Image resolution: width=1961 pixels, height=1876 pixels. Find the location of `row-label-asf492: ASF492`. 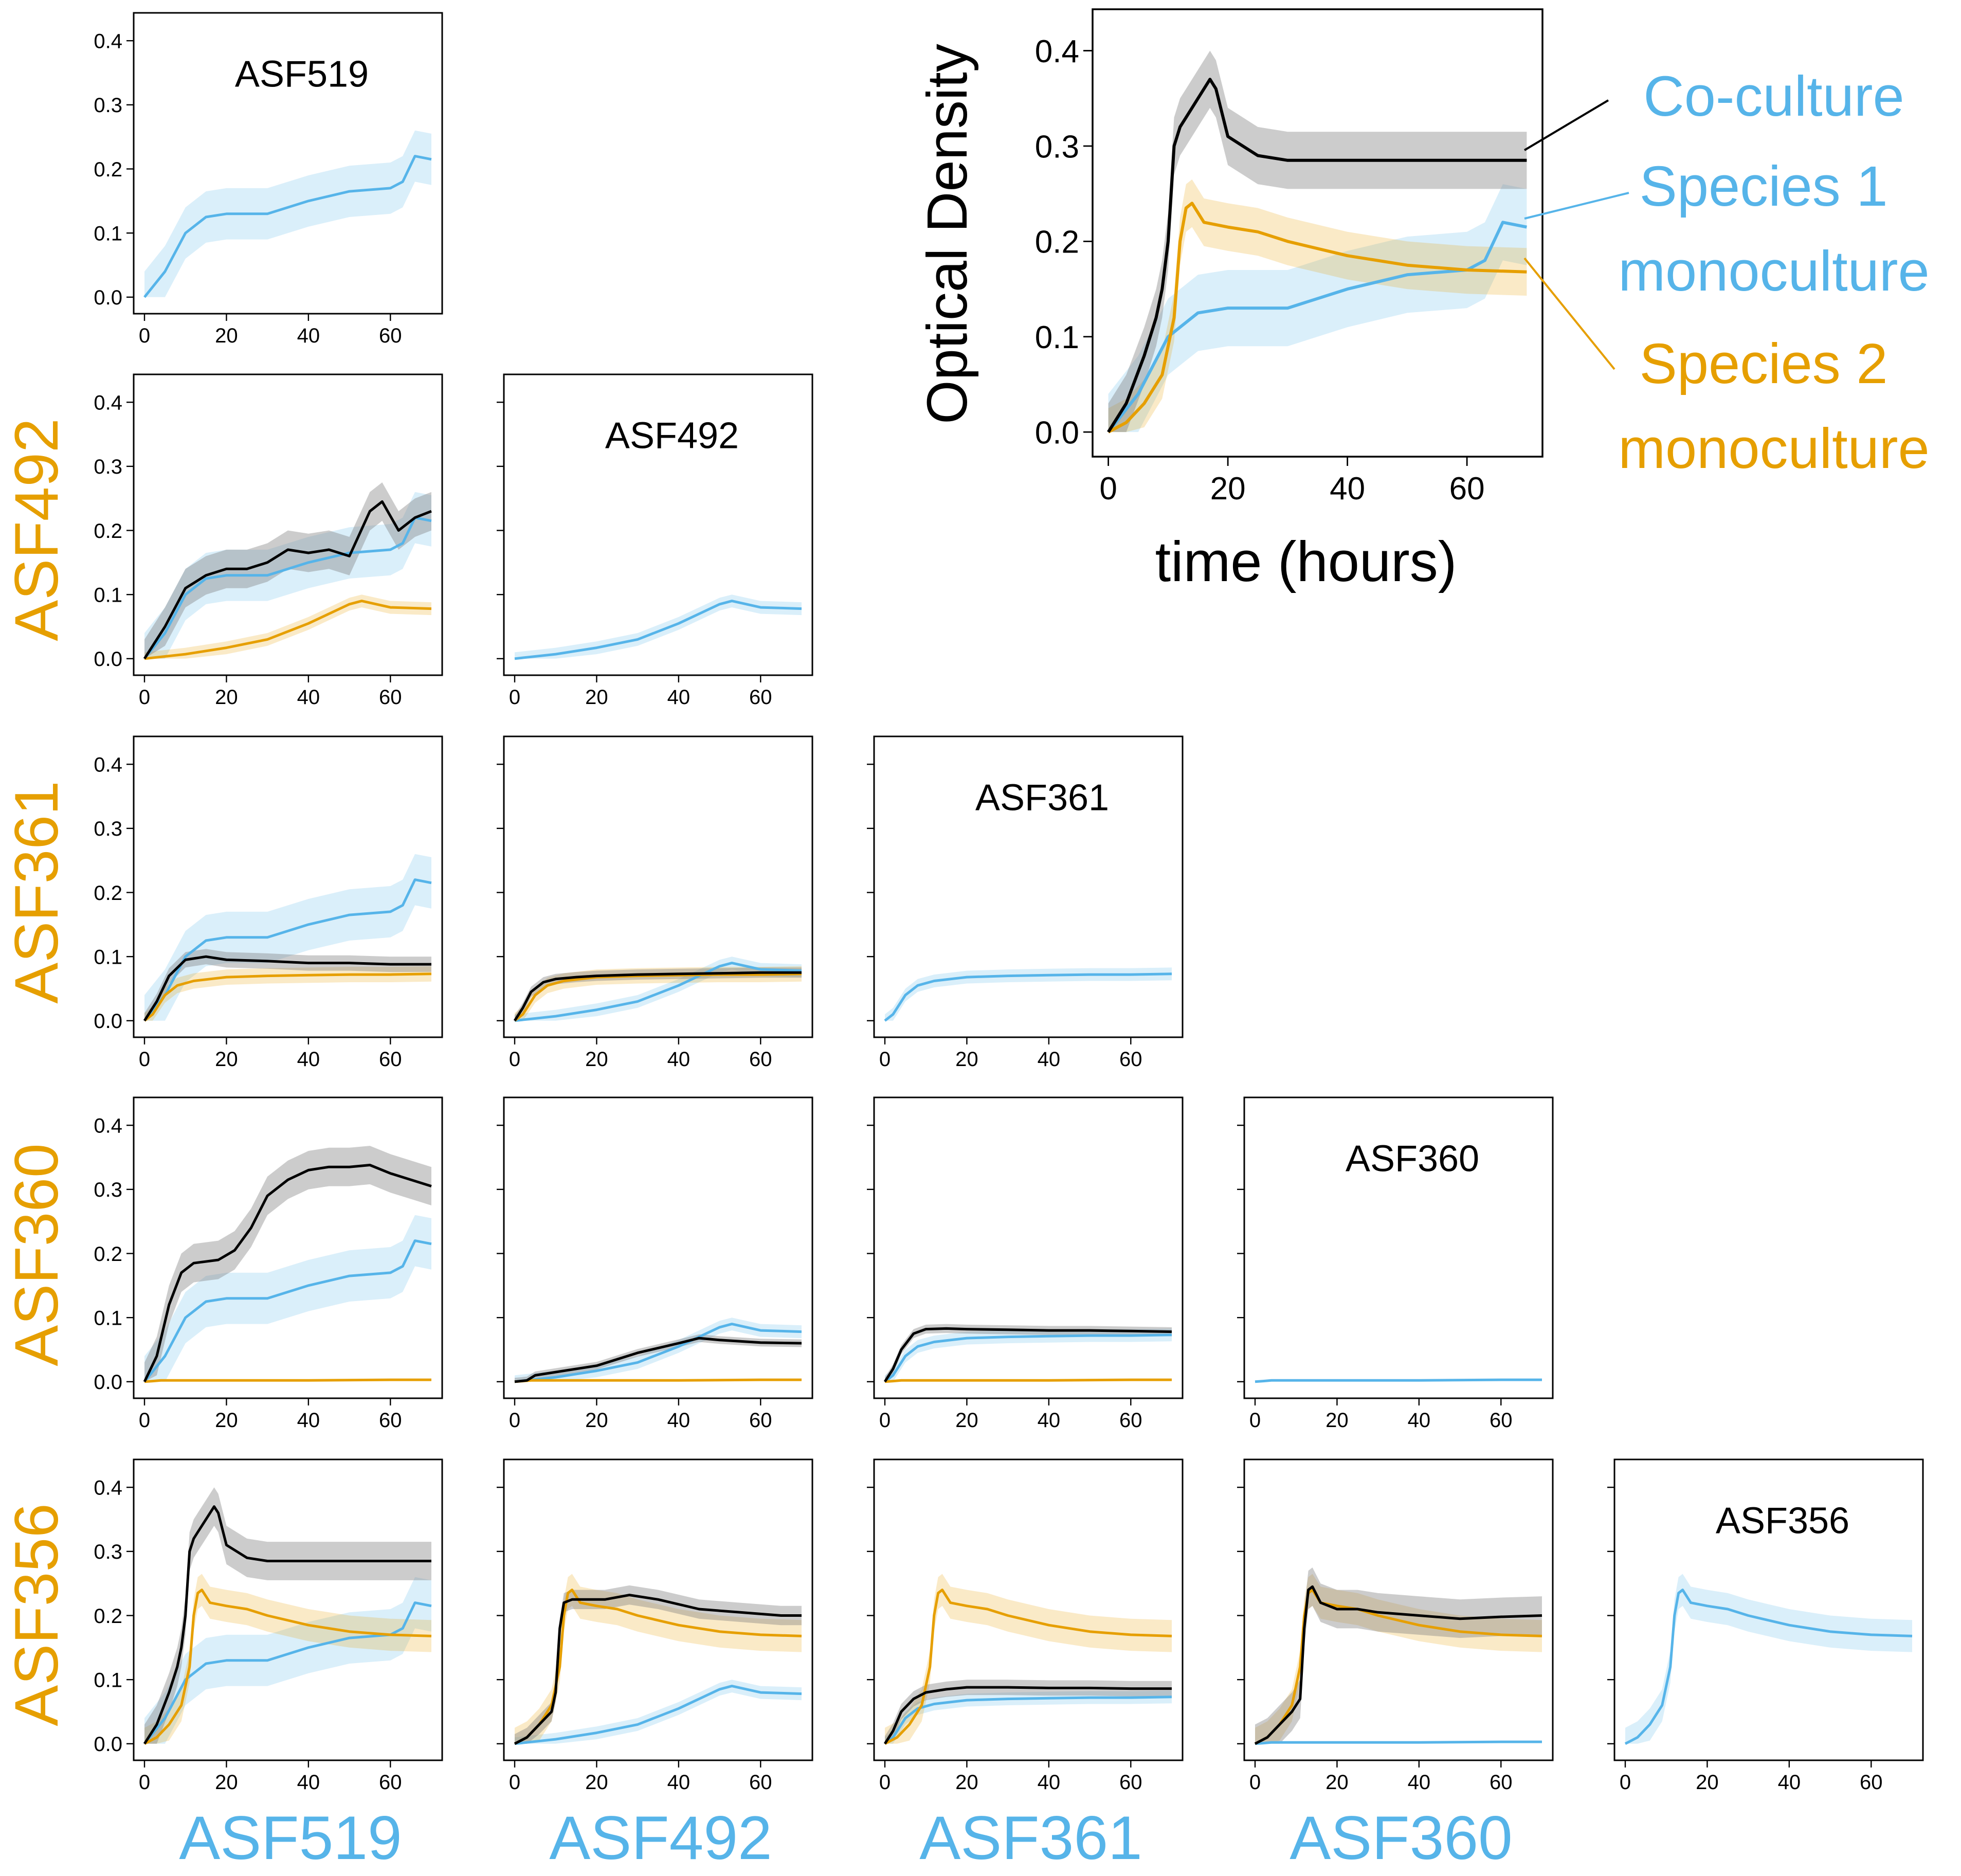

row-label-asf492: ASF492 is located at coordinates (37, 529).